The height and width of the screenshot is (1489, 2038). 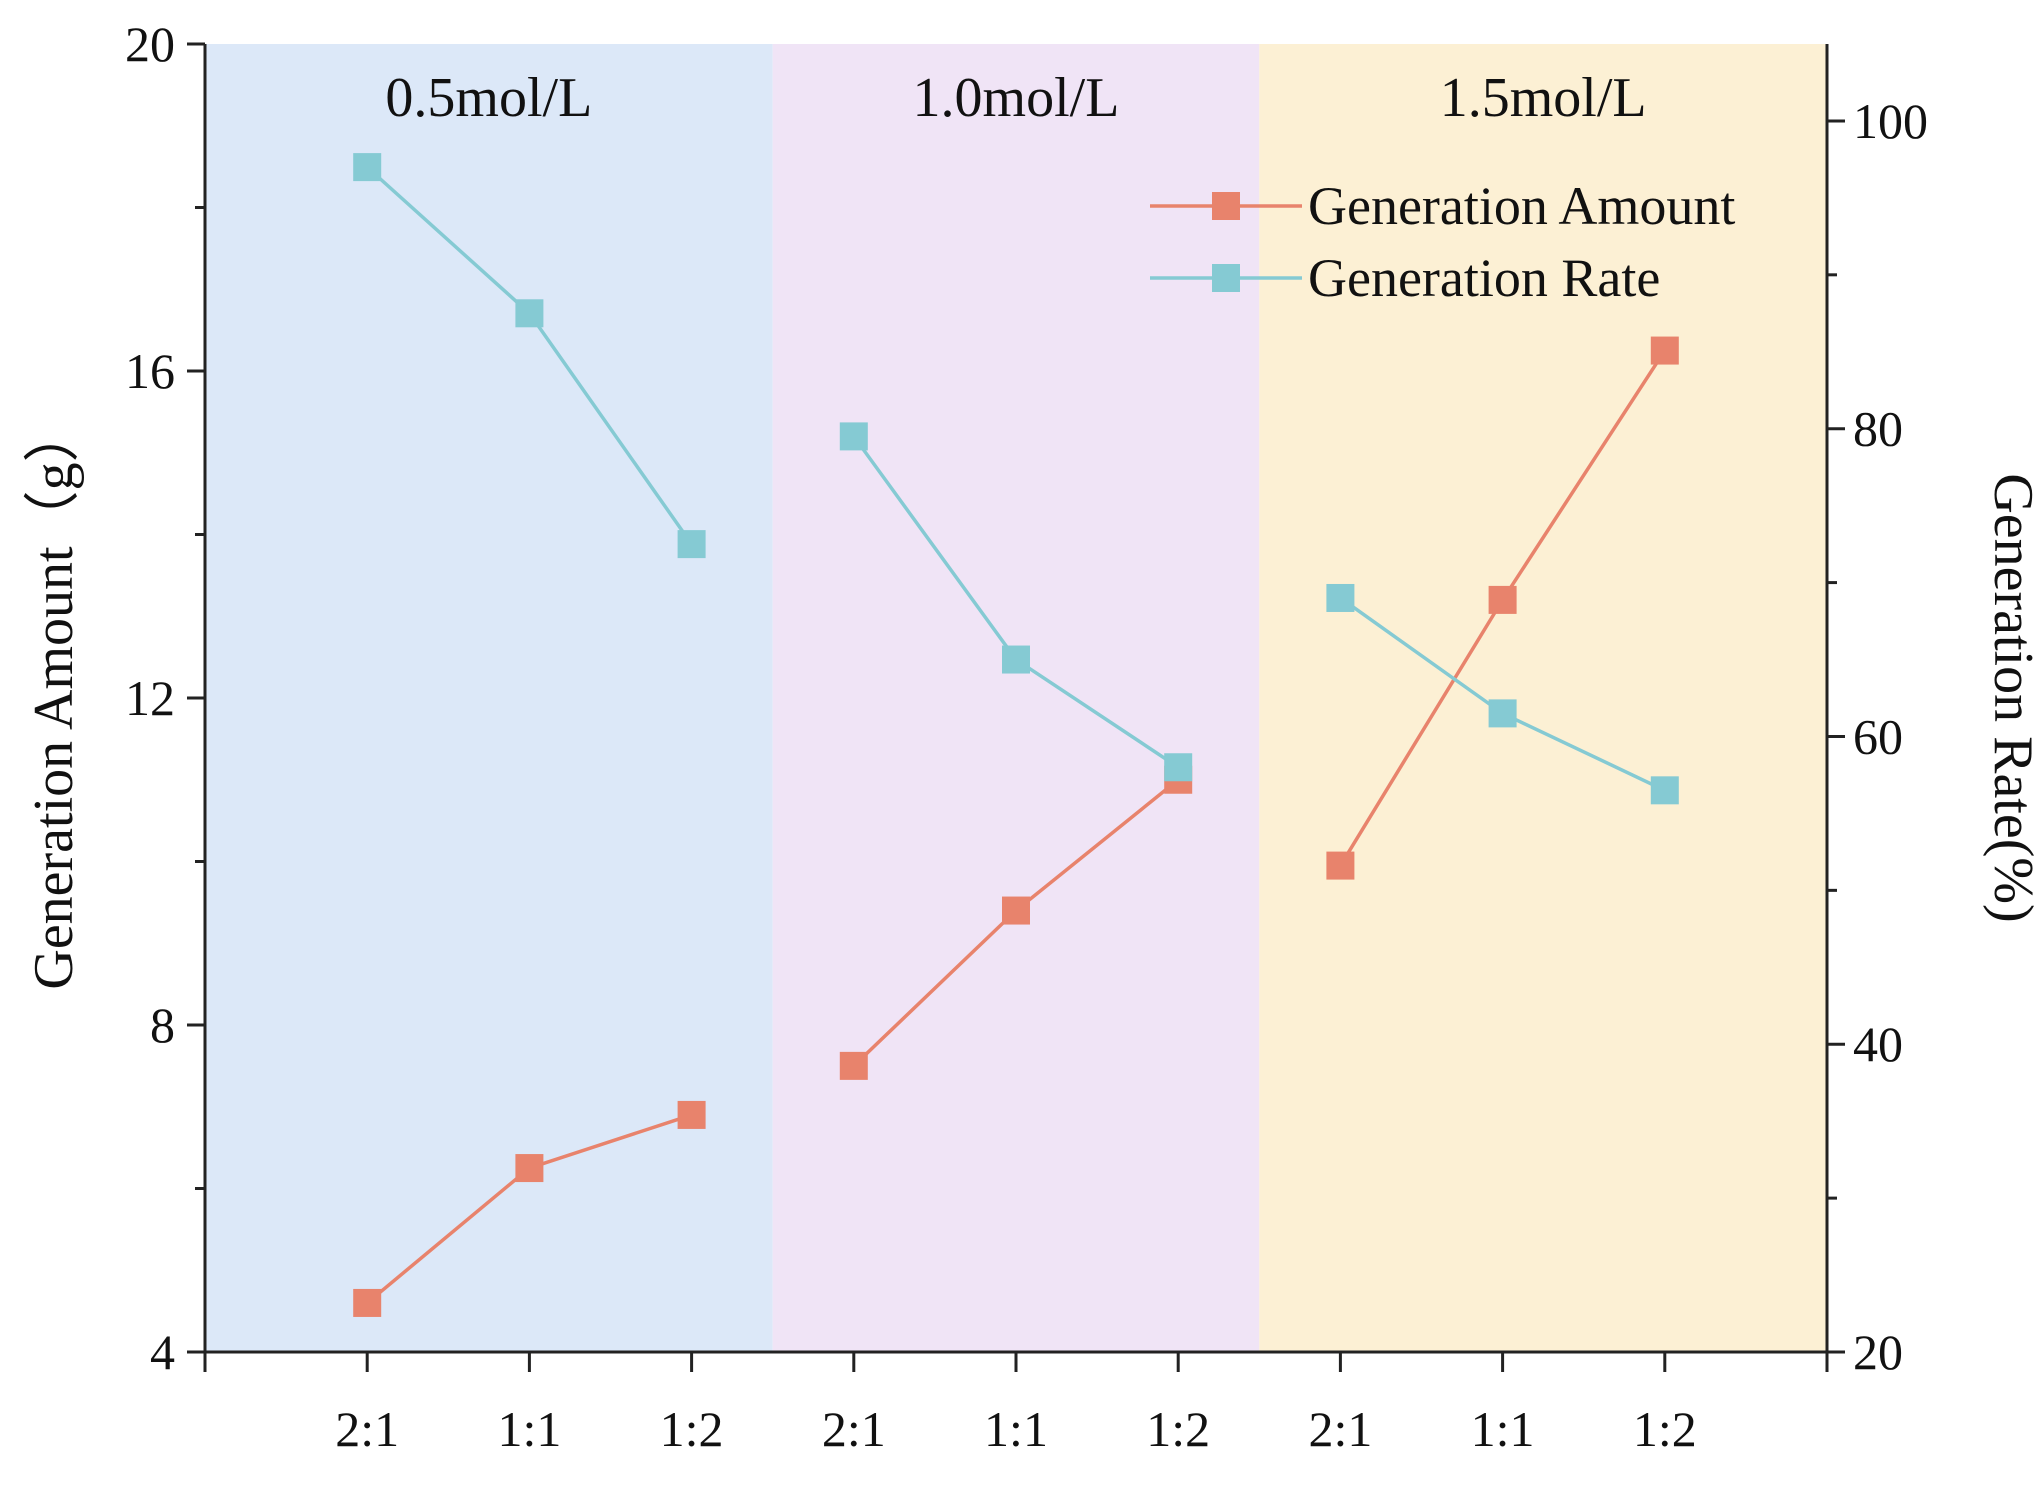 What do you see at coordinates (1878, 736) in the screenshot?
I see `right-tick-label: 60` at bounding box center [1878, 736].